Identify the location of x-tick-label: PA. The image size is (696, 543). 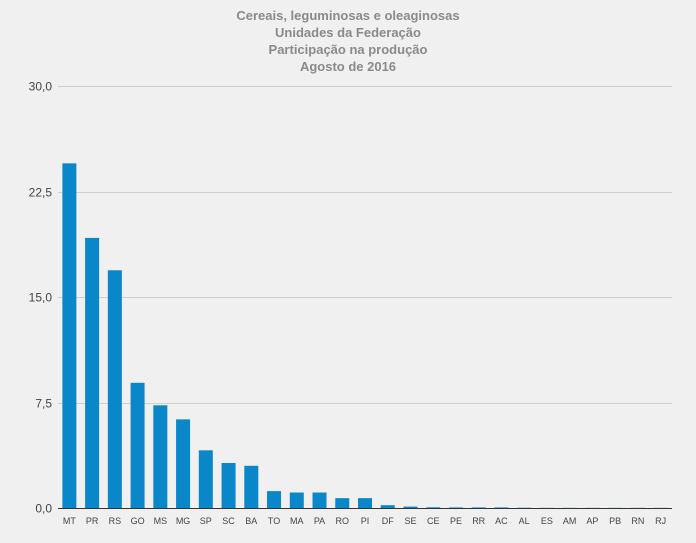
(319, 521).